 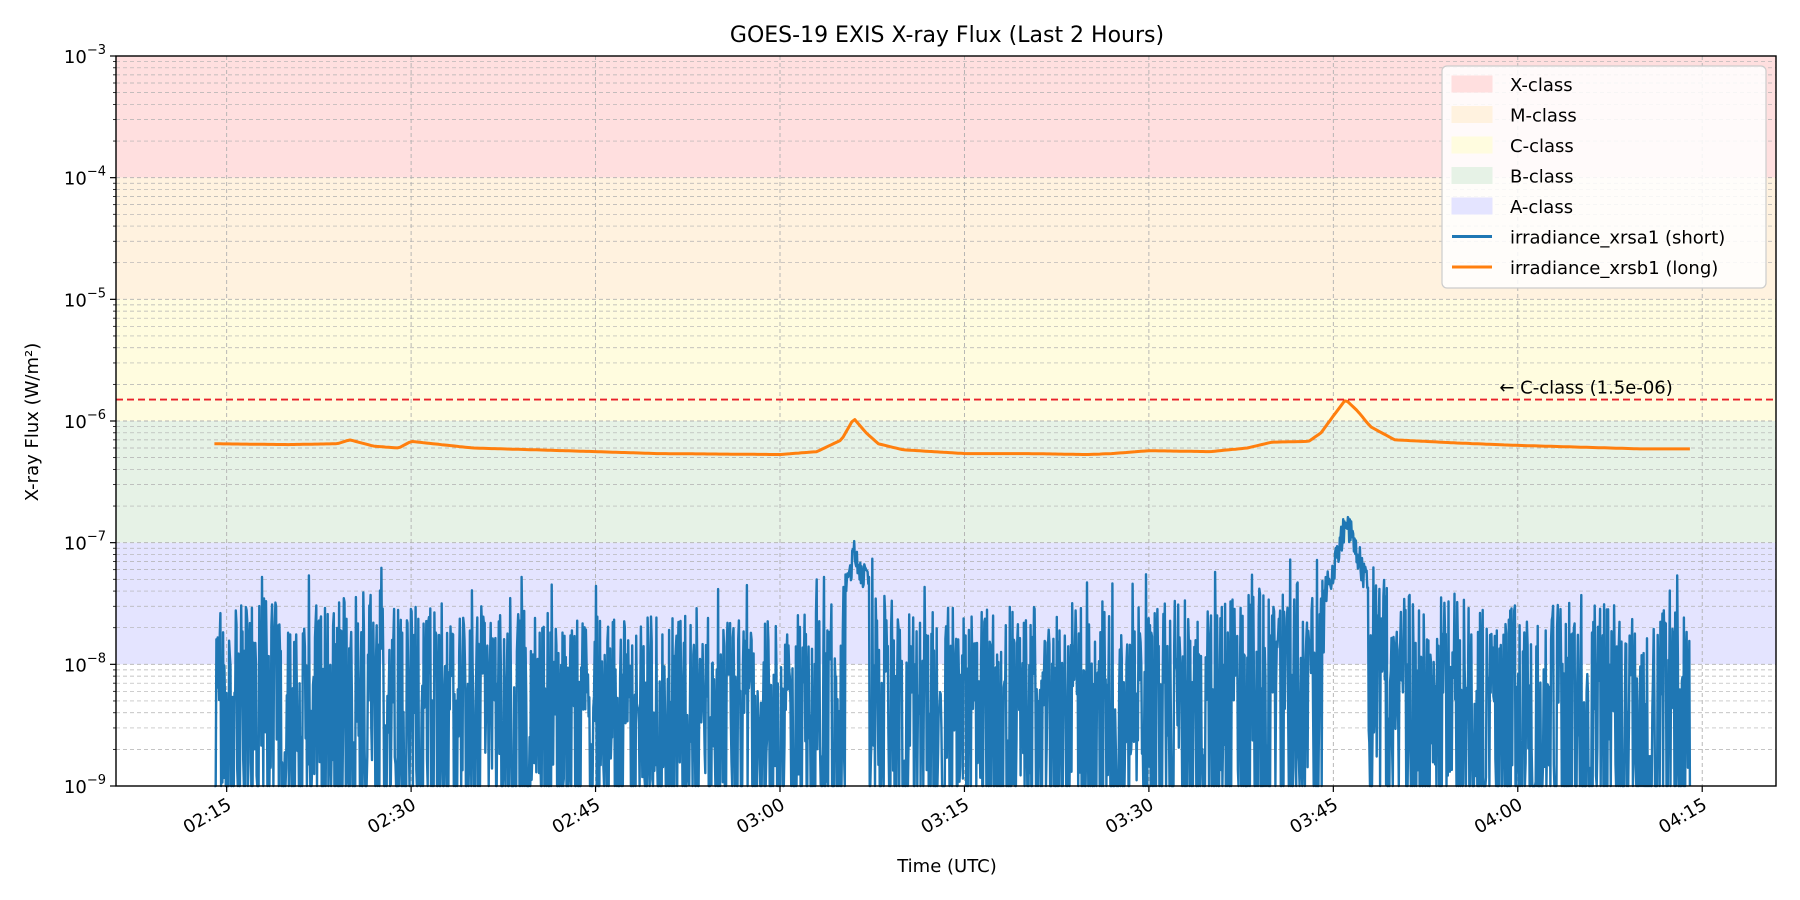 What do you see at coordinates (1614, 268) in the screenshot?
I see `legend-label: irradiance_xrsb1 (long)` at bounding box center [1614, 268].